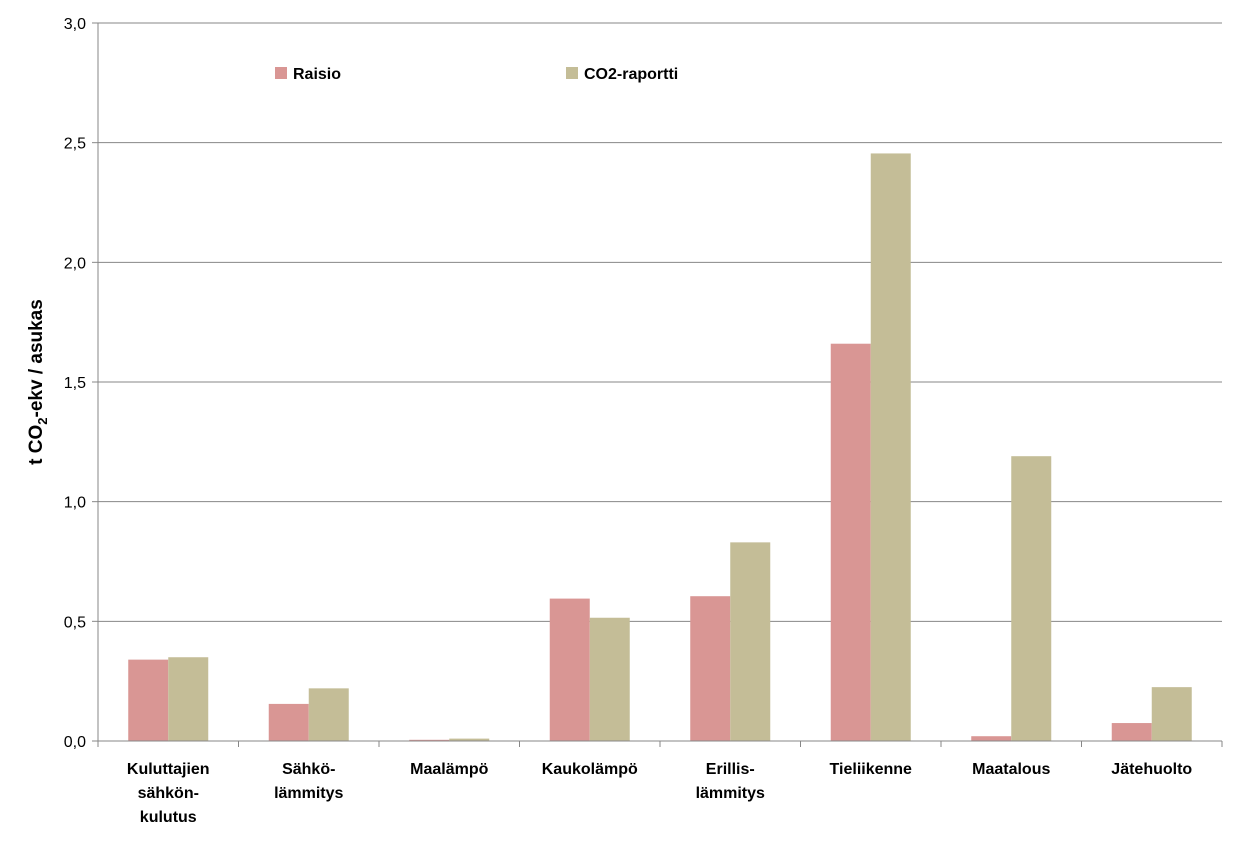 The image size is (1238, 848). I want to click on x-tick-label-line: Tieliikenne, so click(871, 769).